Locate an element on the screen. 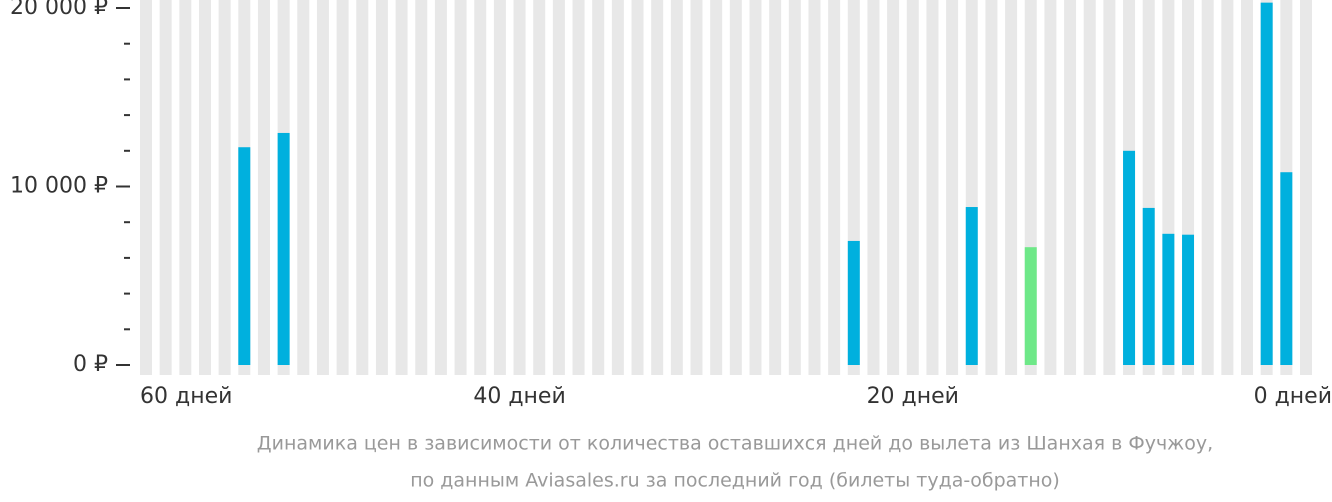  x-tick-label: 0 дней is located at coordinates (1293, 396).